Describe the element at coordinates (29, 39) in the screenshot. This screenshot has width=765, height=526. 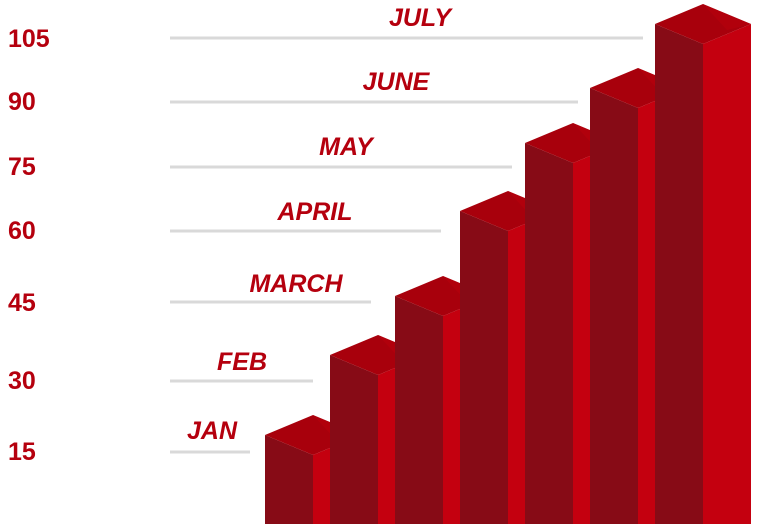
I see `y-tick-label: 105` at that location.